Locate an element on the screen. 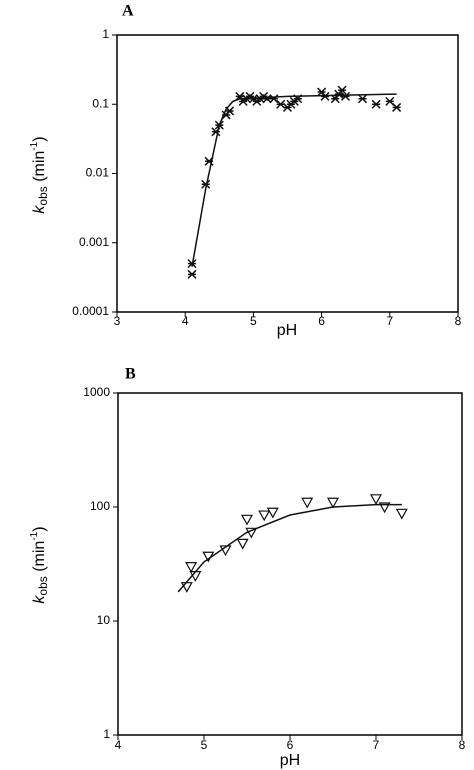 This screenshot has height=770, width=474. panel-label: B is located at coordinates (130, 374).